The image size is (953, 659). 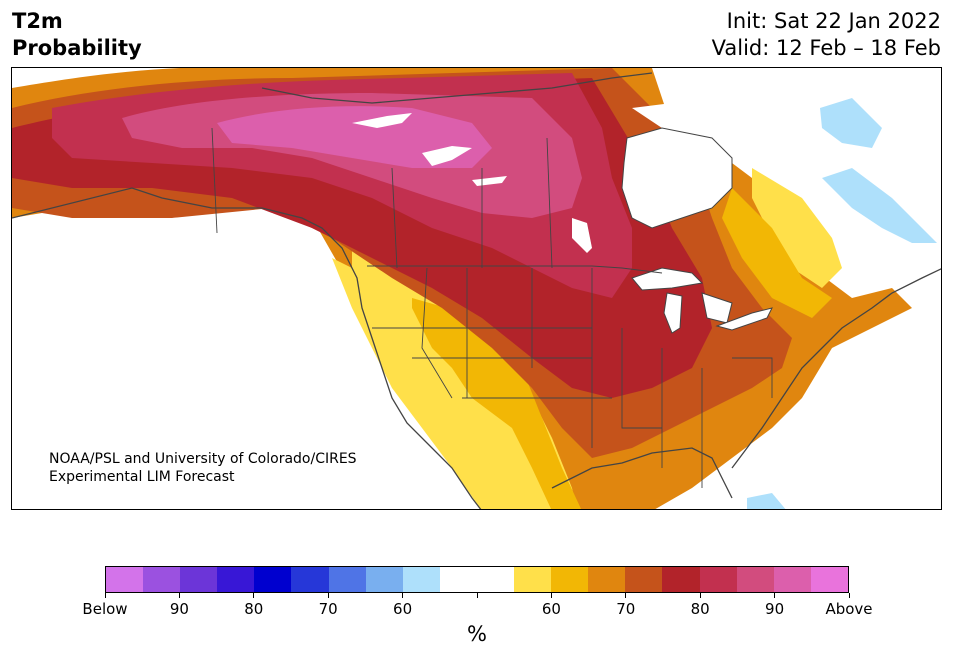 I want to click on coastline-gulf, so click(x=642, y=473).